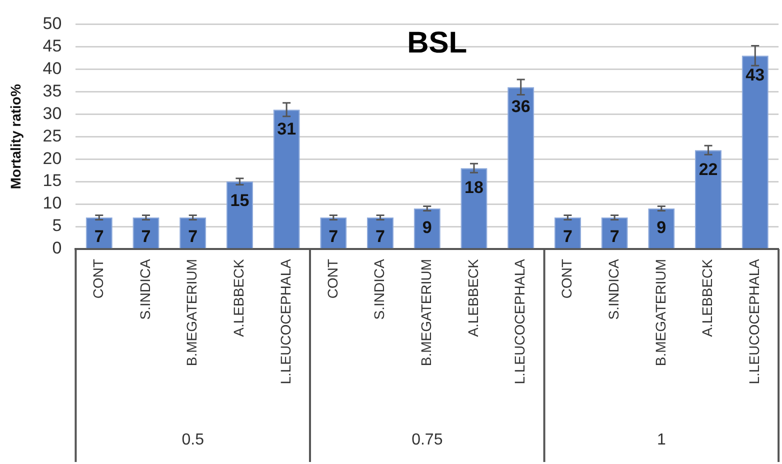  Describe the element at coordinates (15, 137) in the screenshot. I see `y-axis-title: Mortality ratio%` at that location.